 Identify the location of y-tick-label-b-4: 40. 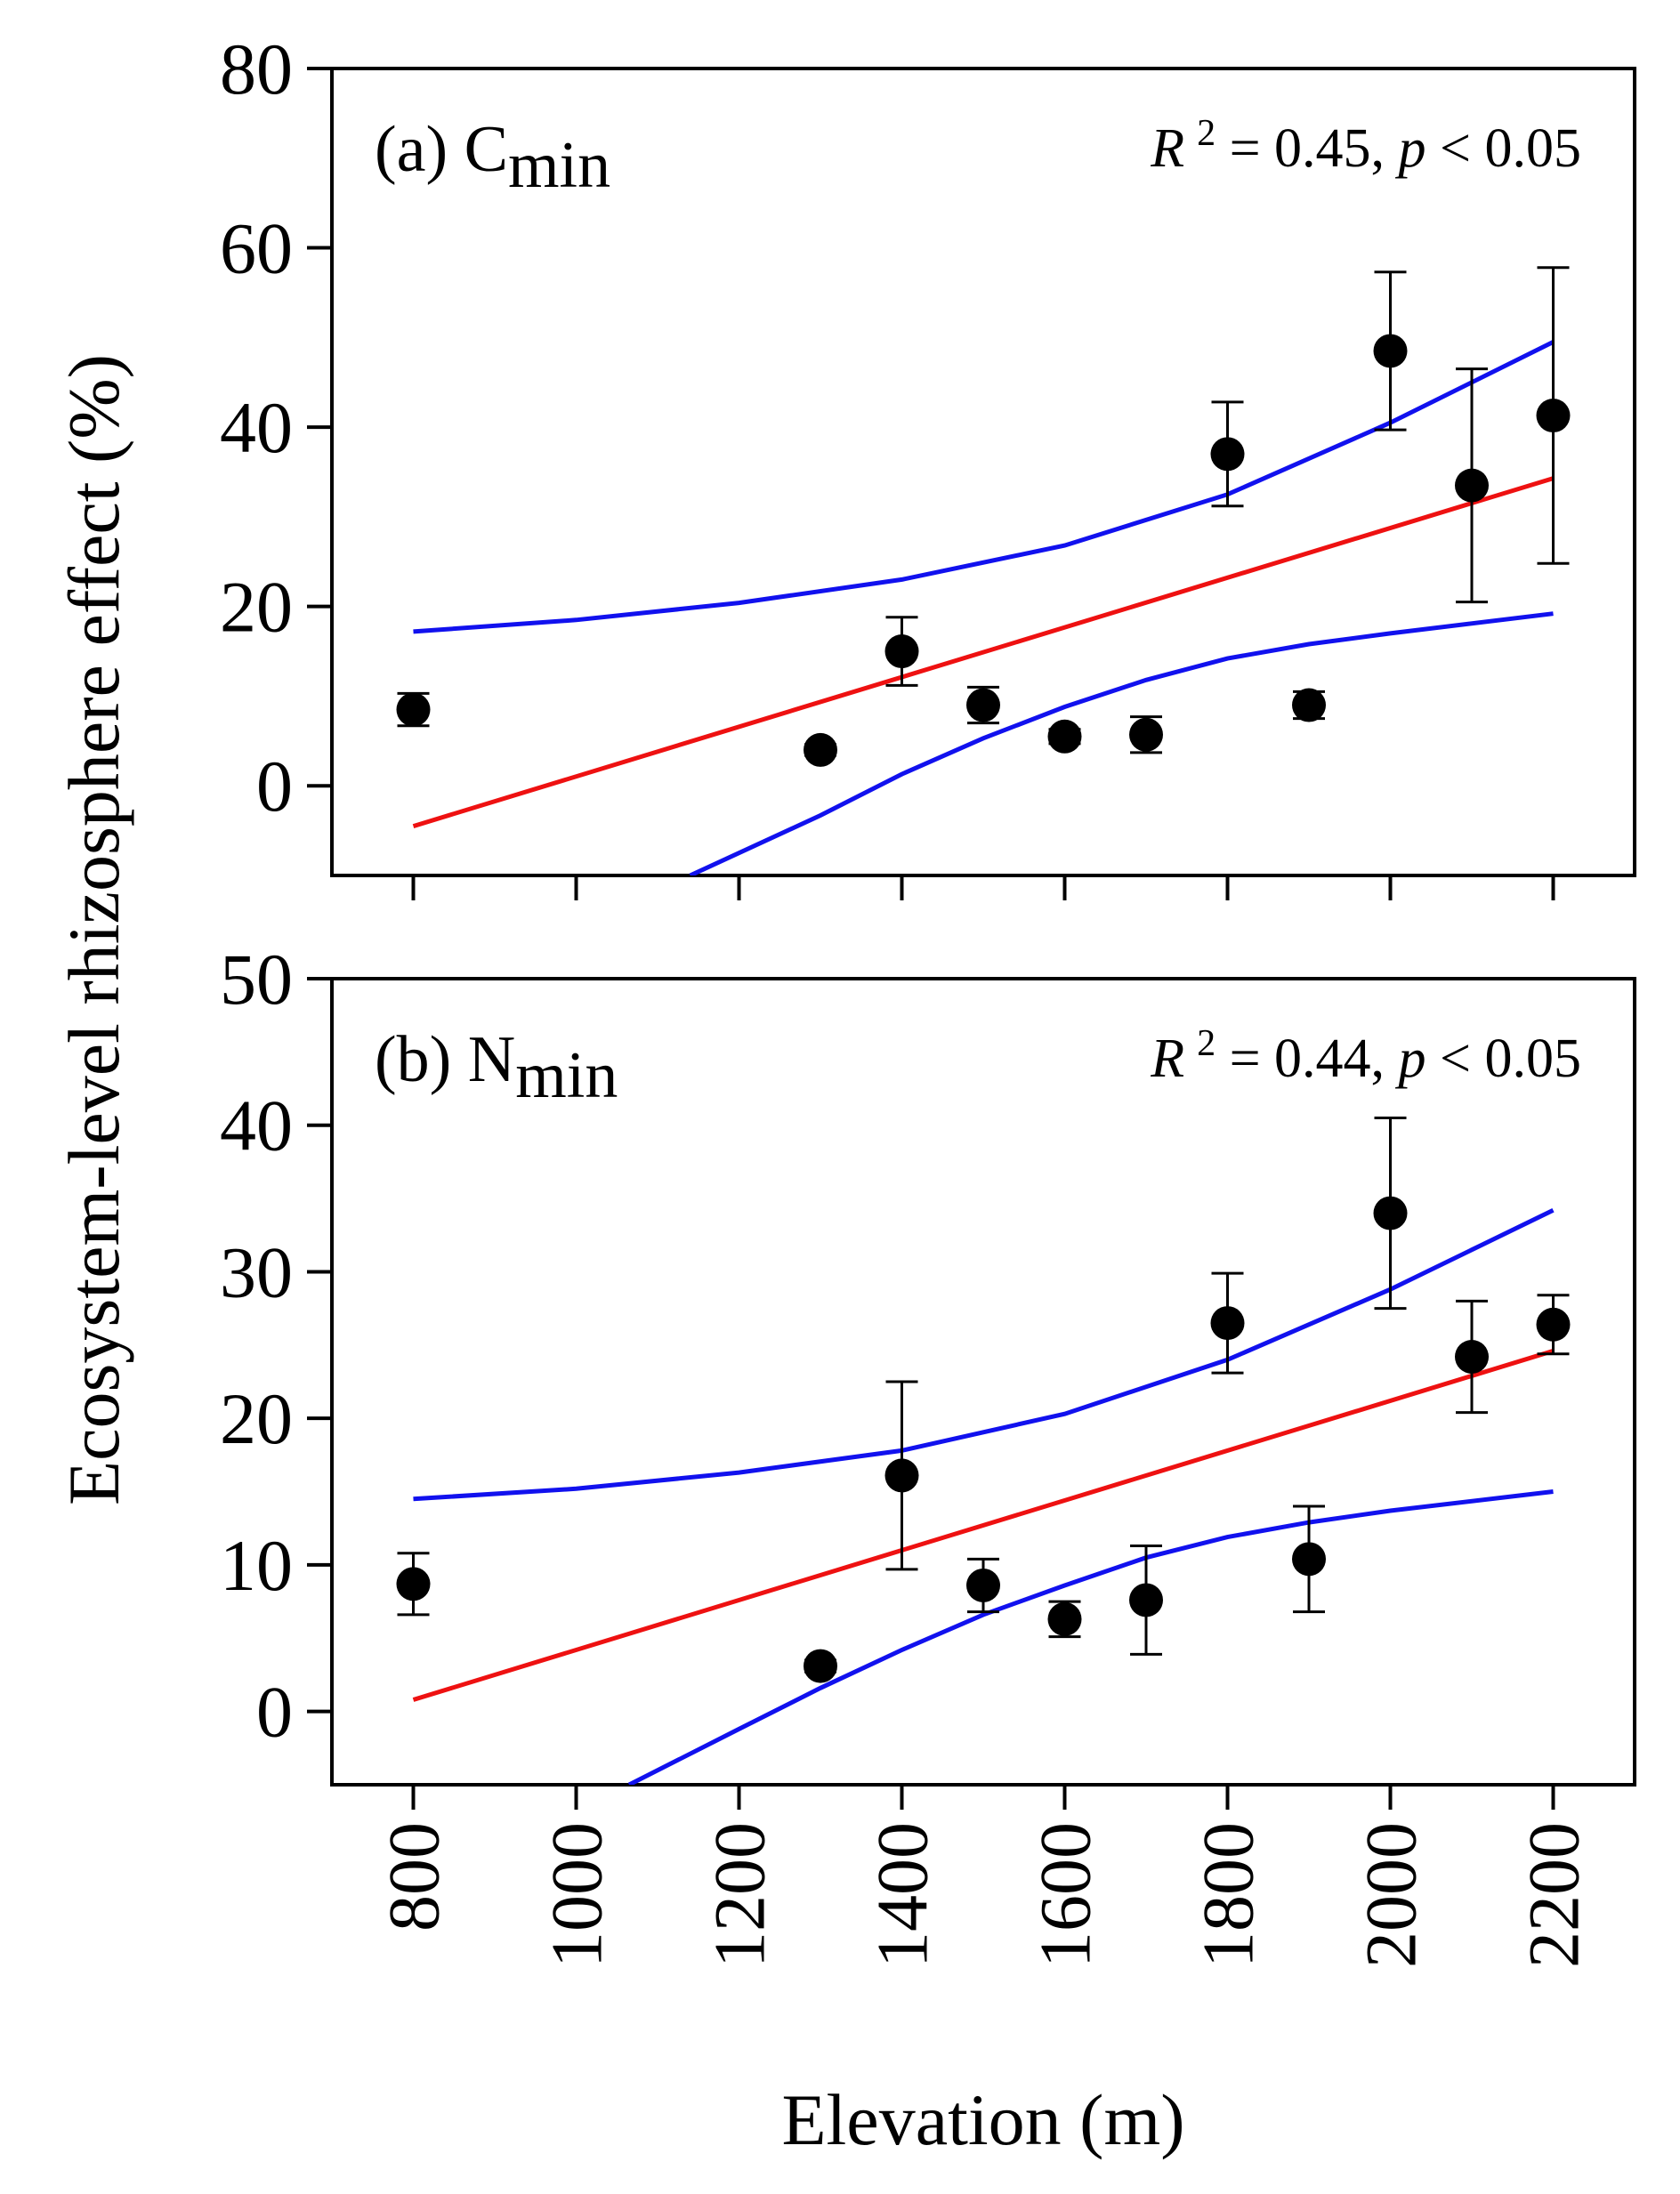
(256, 1125).